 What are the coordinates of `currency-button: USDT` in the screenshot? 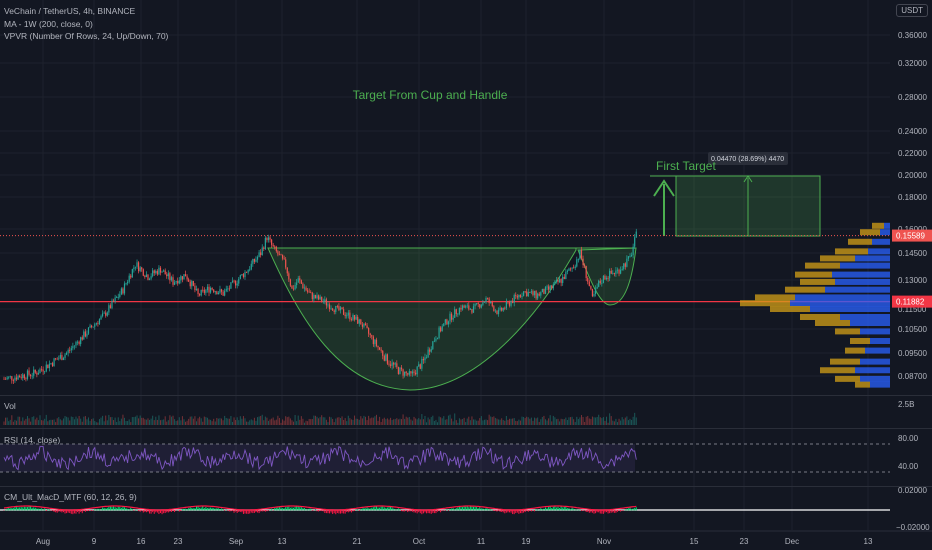 It's located at (912, 10).